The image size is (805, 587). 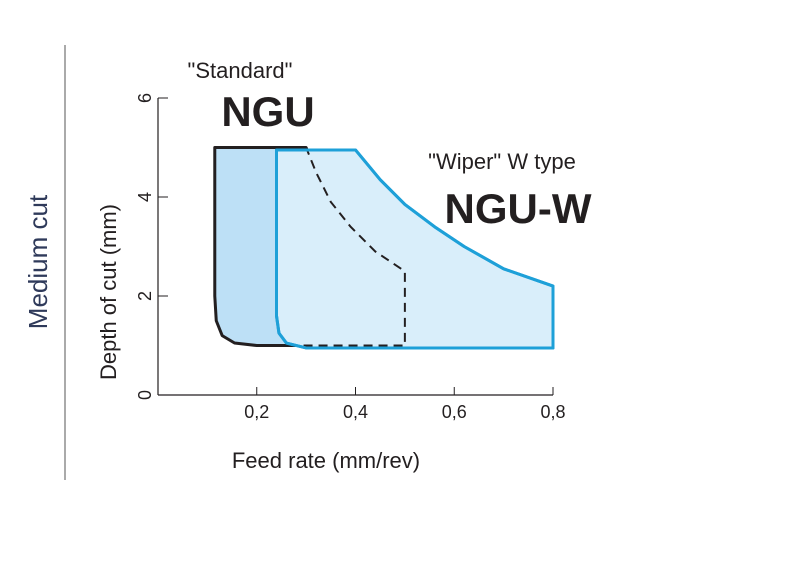 I want to click on series-subtitle: "Standard", so click(x=240, y=70).